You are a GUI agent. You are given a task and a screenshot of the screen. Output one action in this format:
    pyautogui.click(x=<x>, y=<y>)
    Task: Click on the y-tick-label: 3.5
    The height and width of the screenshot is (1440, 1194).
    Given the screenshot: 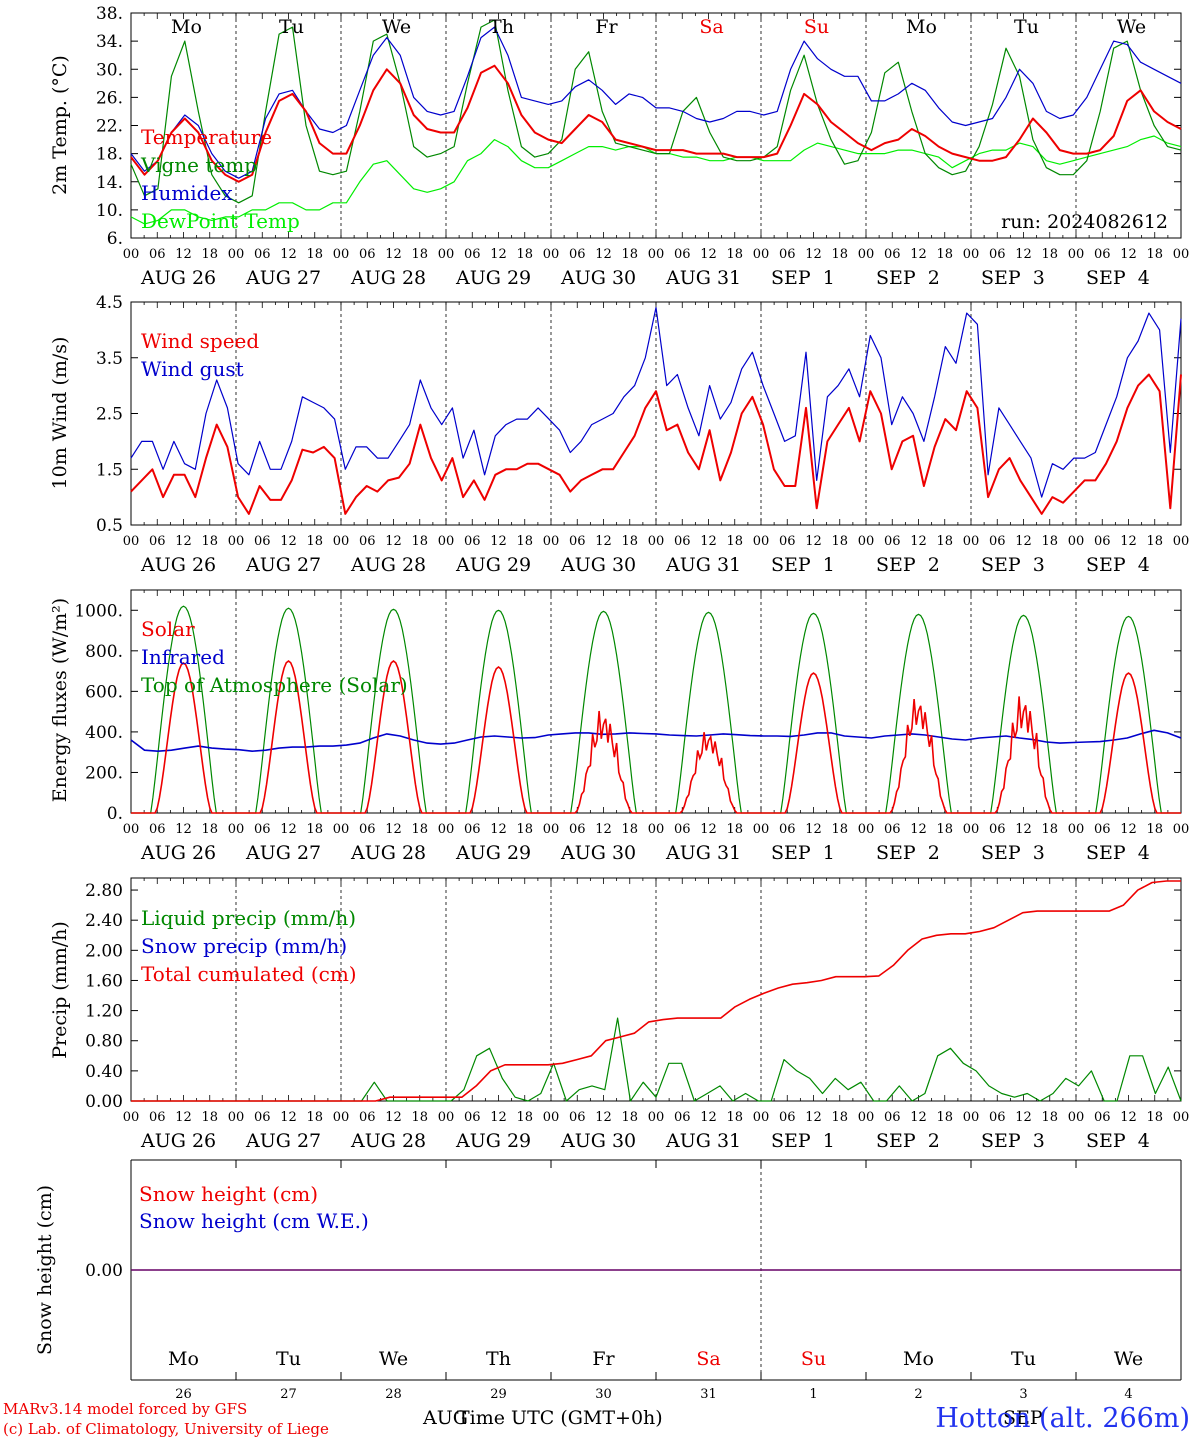 What is the action you would take?
    pyautogui.click(x=109, y=359)
    